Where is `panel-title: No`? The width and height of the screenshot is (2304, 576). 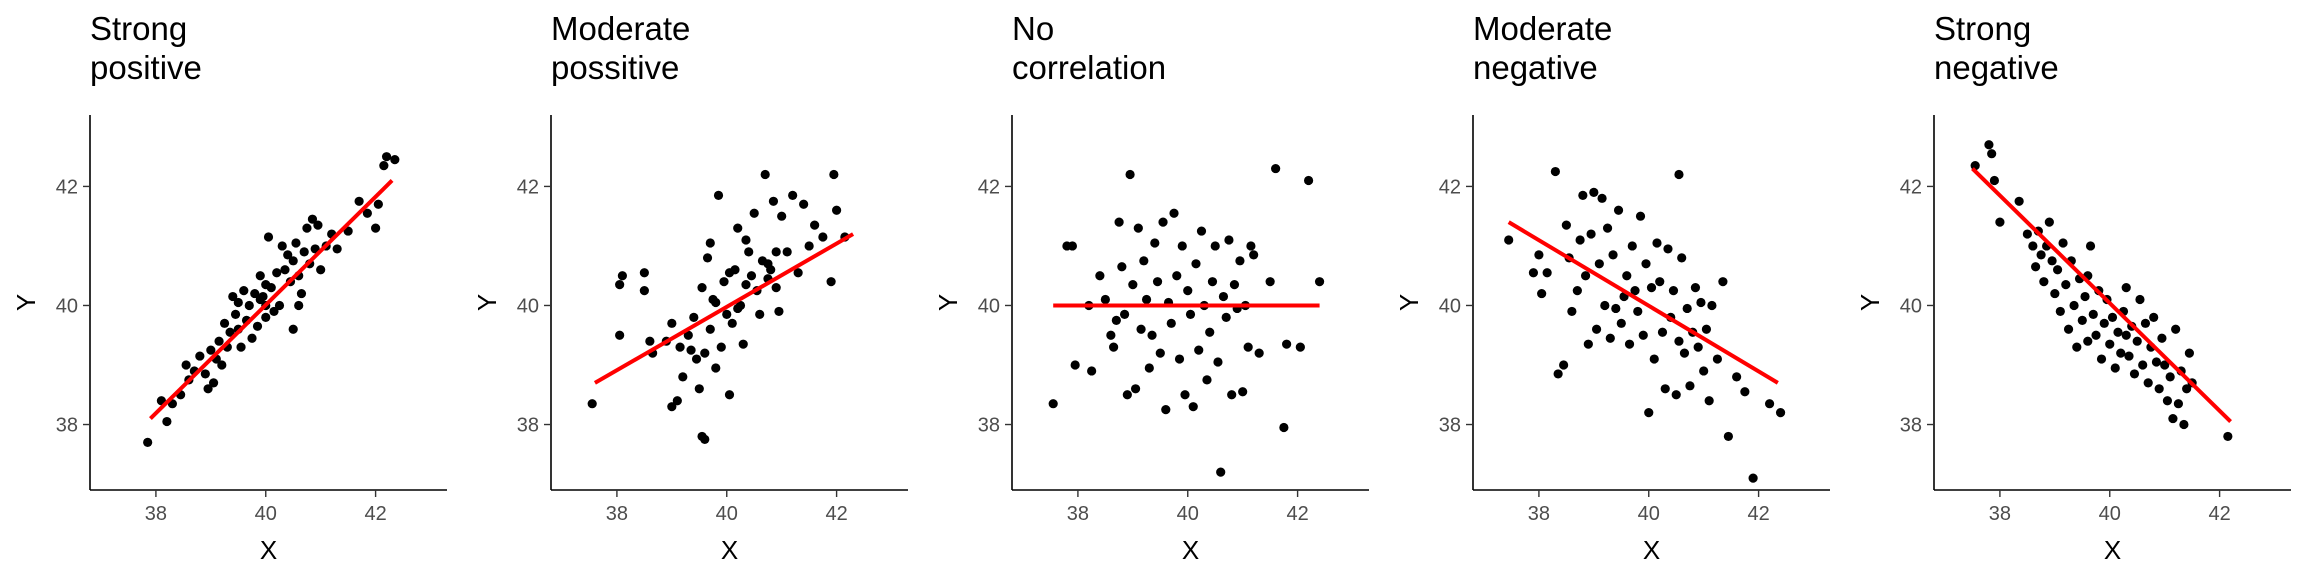 panel-title: No is located at coordinates (1033, 28).